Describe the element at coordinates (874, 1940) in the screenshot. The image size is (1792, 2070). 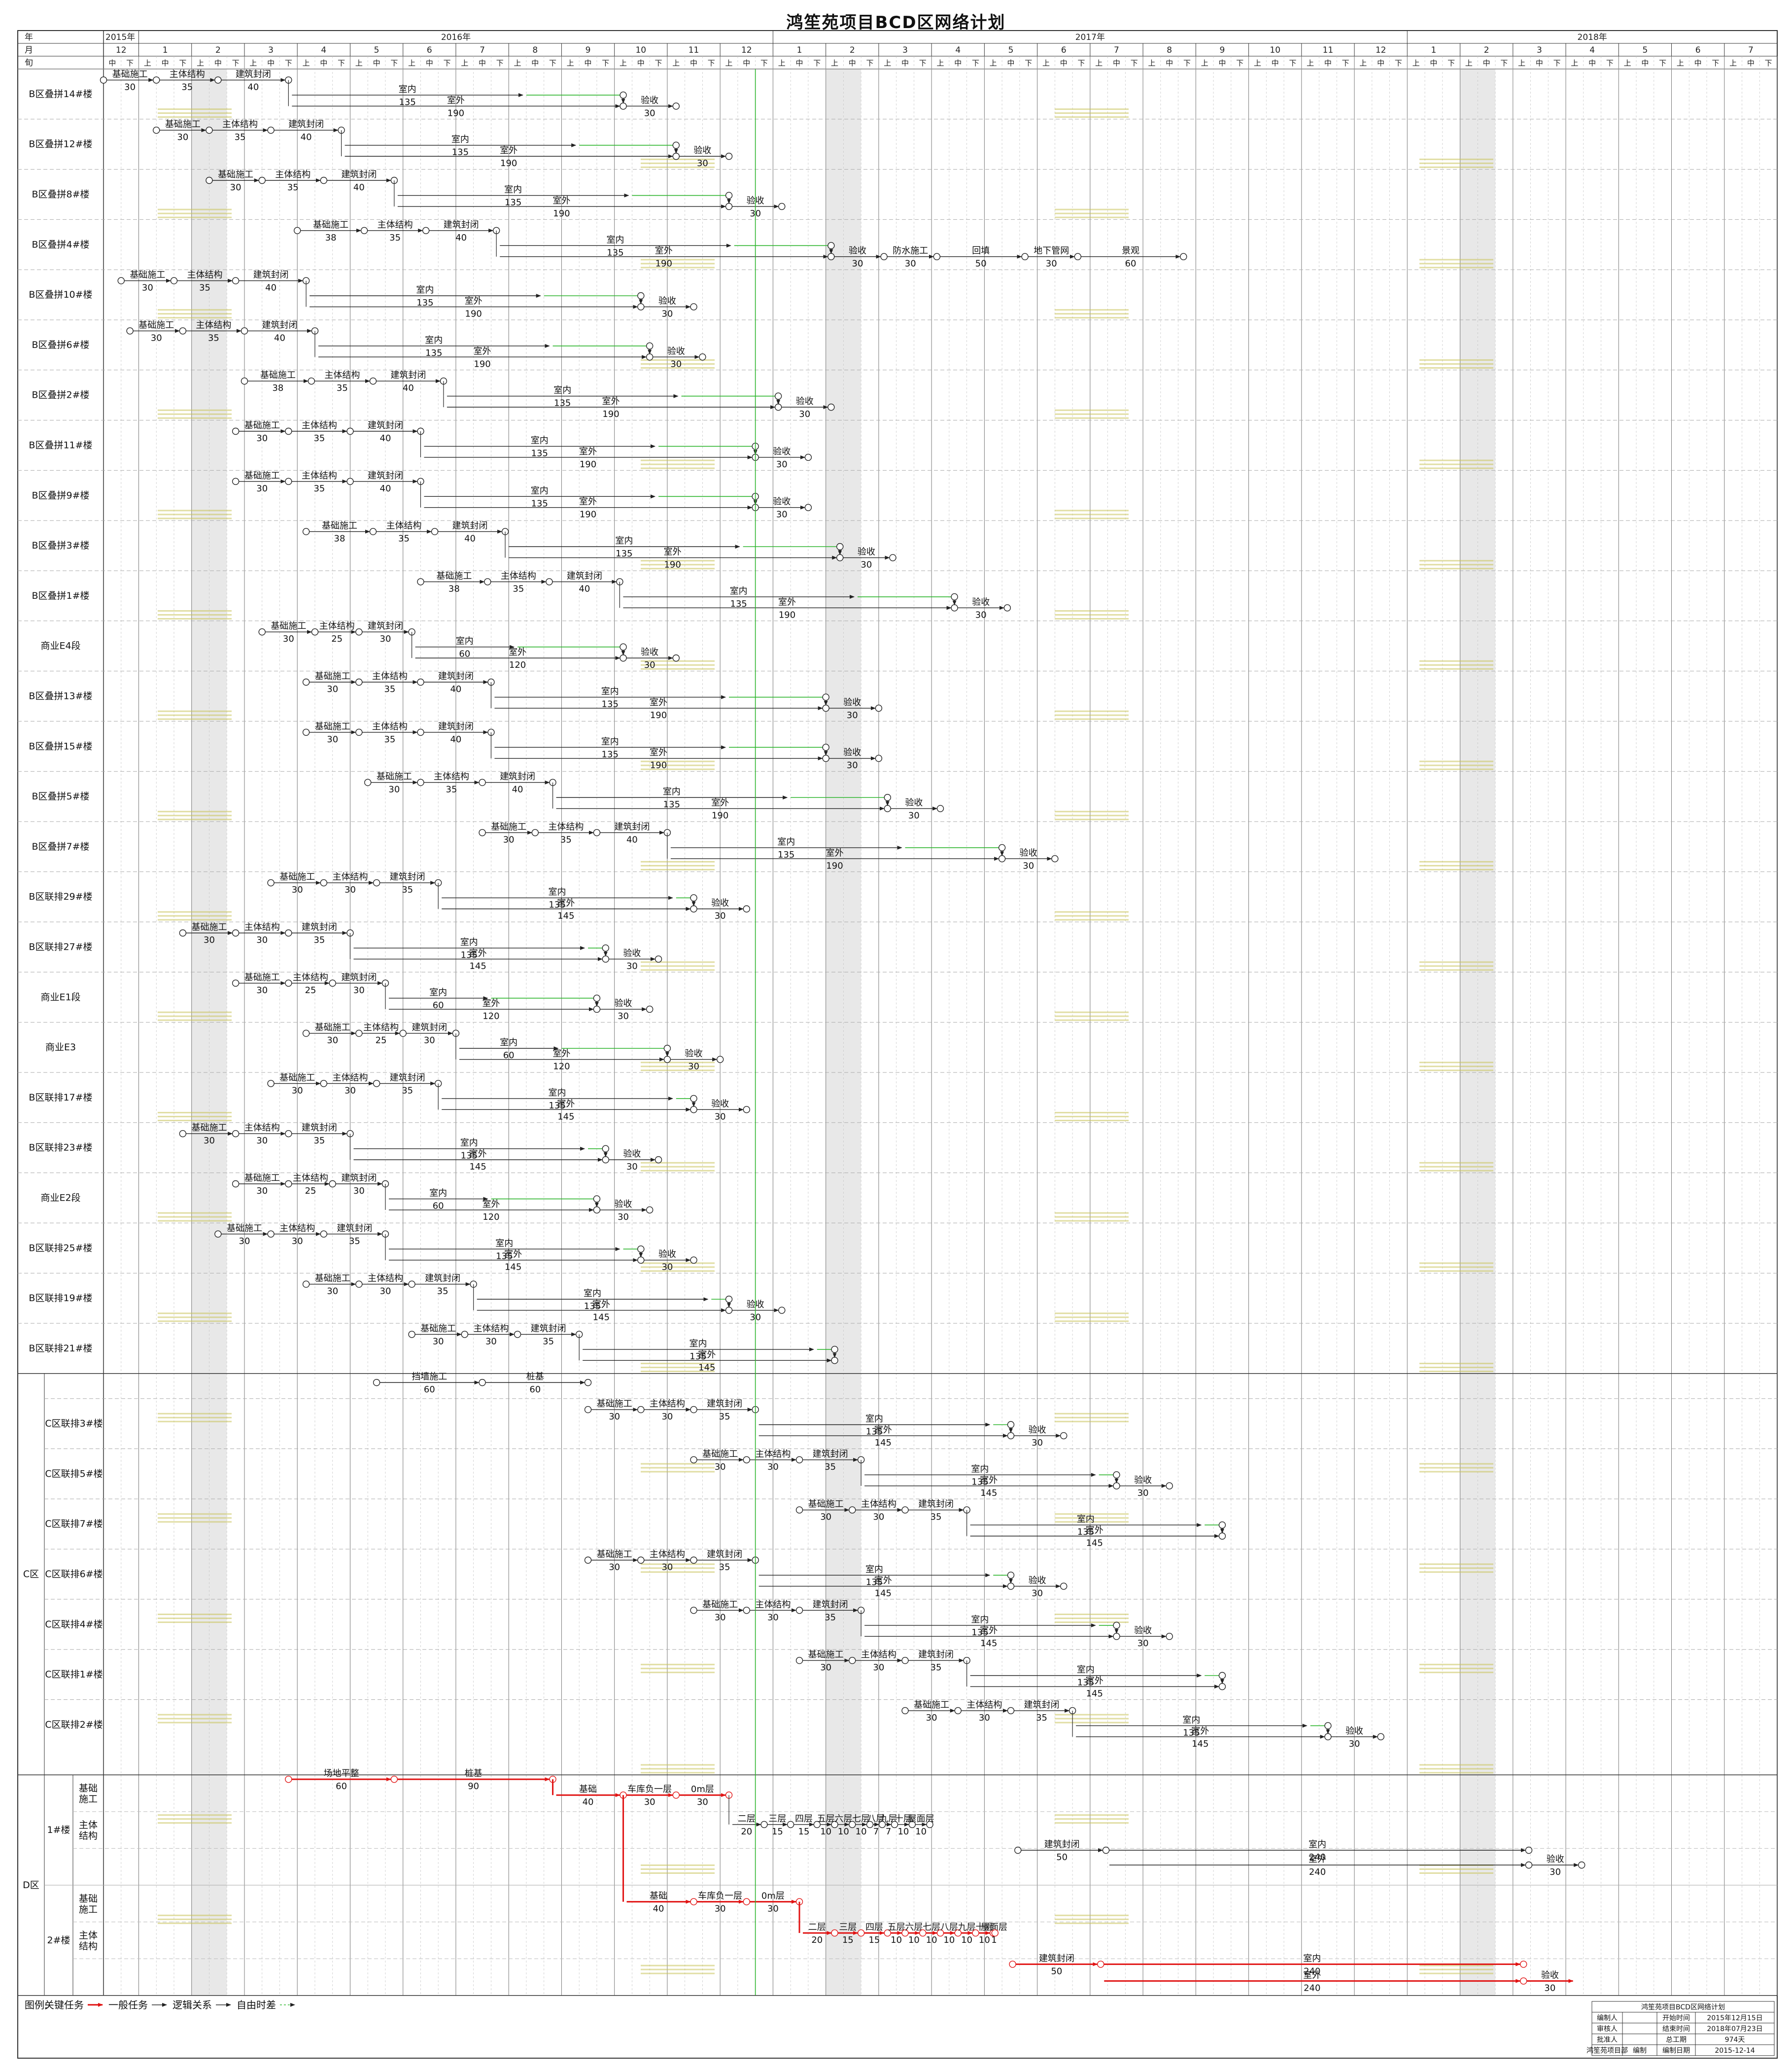
I see `task-duration: 15` at that location.